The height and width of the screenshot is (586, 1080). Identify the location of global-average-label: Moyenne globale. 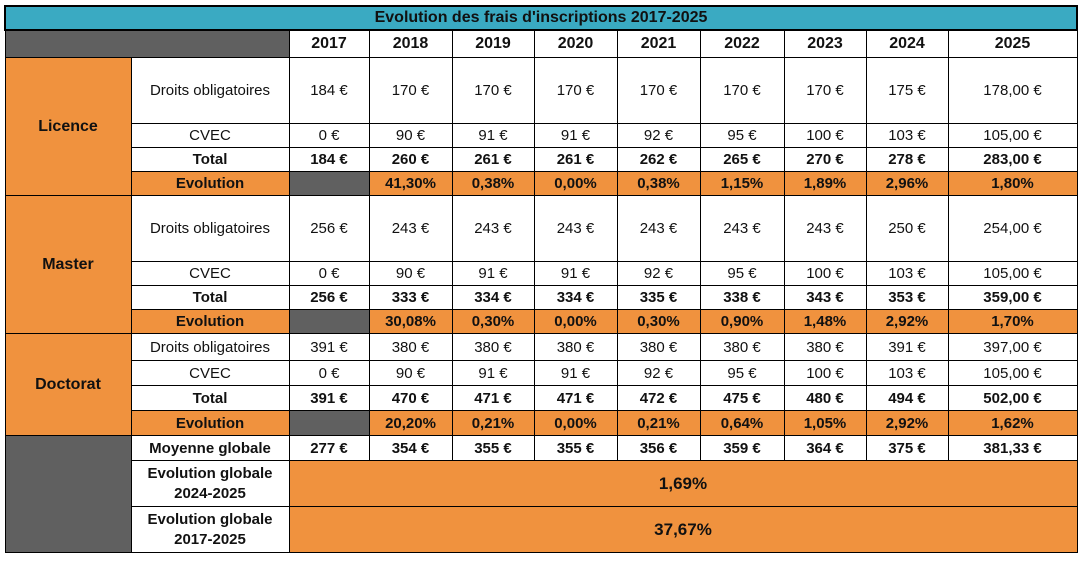
(210, 448).